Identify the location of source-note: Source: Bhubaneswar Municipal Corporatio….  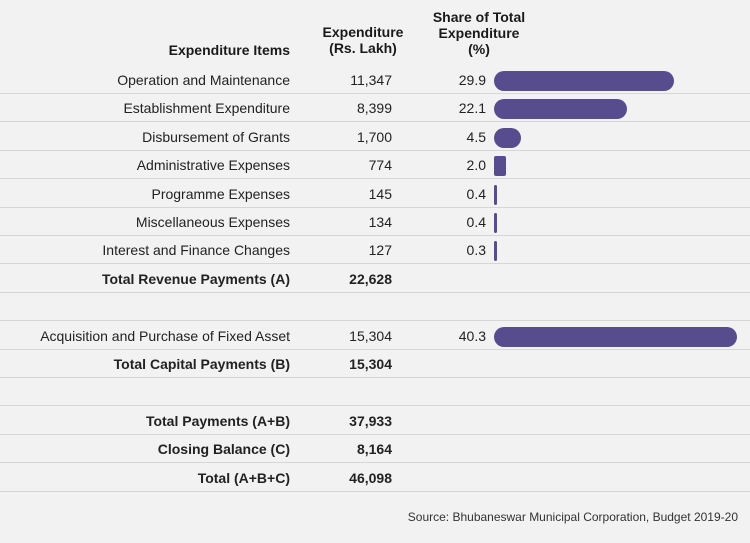
(572, 517).